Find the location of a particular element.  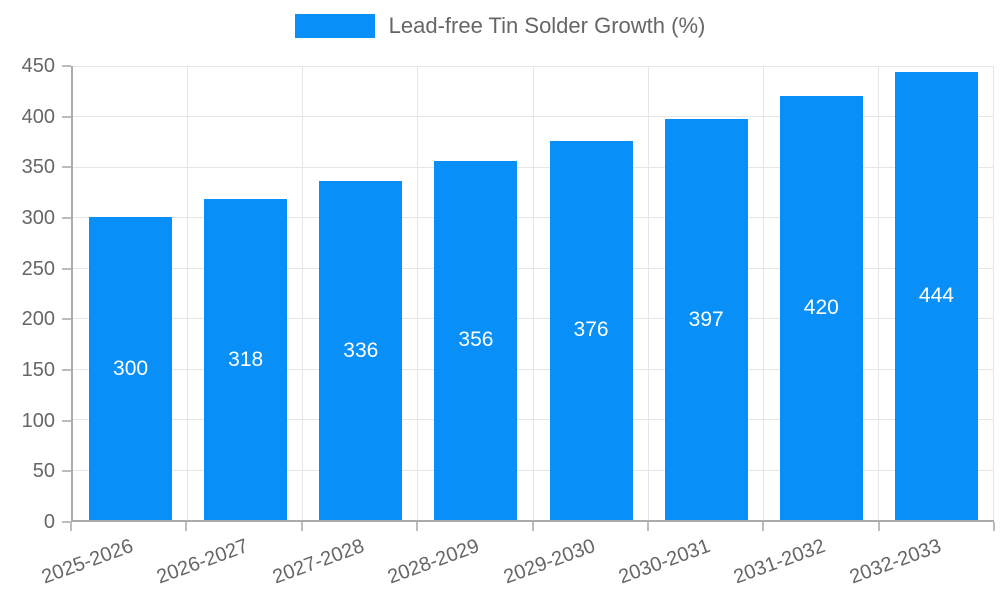

bar: 376 is located at coordinates (591, 330).